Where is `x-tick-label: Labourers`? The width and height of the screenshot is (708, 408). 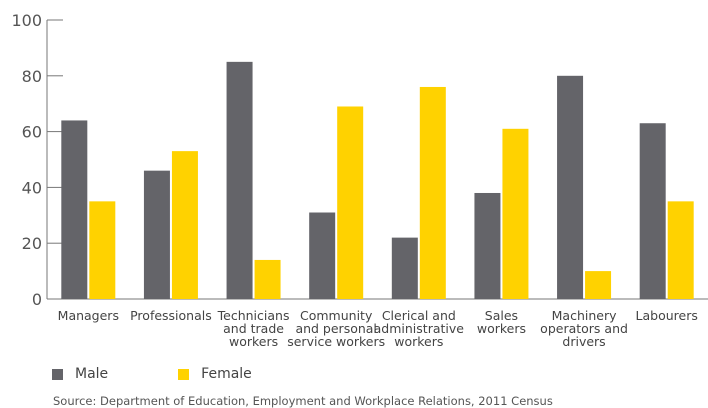 x-tick-label: Labourers is located at coordinates (667, 315).